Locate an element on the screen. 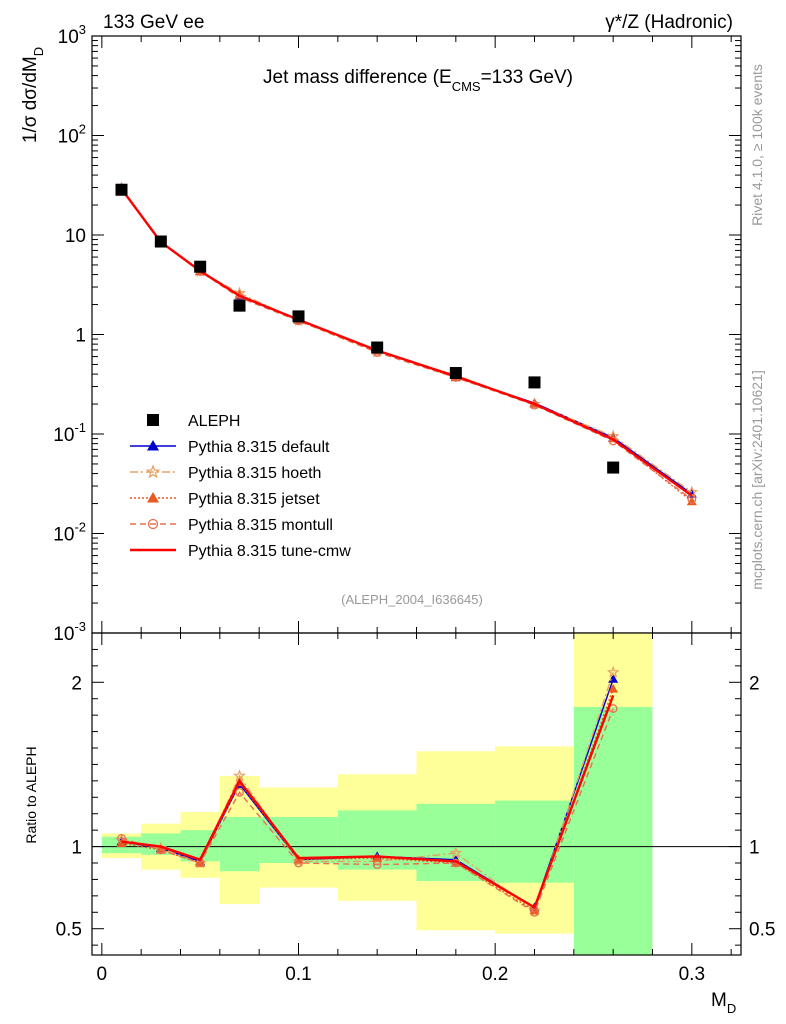  legend-label-5: Pythia 8.315 tune-cmw is located at coordinates (269, 551).